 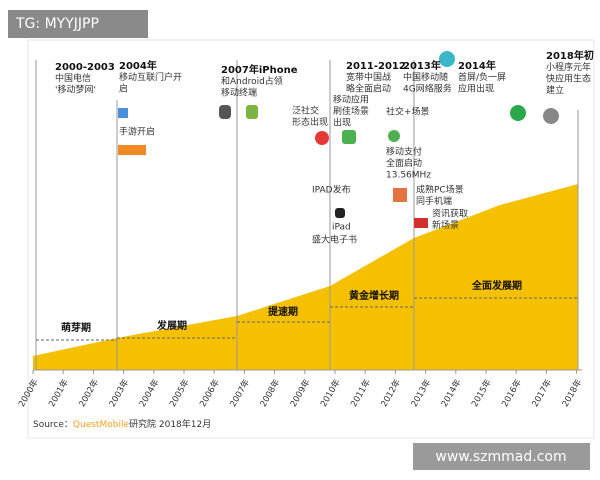 I want to click on bottom-watermark-bg, so click(x=501, y=456).